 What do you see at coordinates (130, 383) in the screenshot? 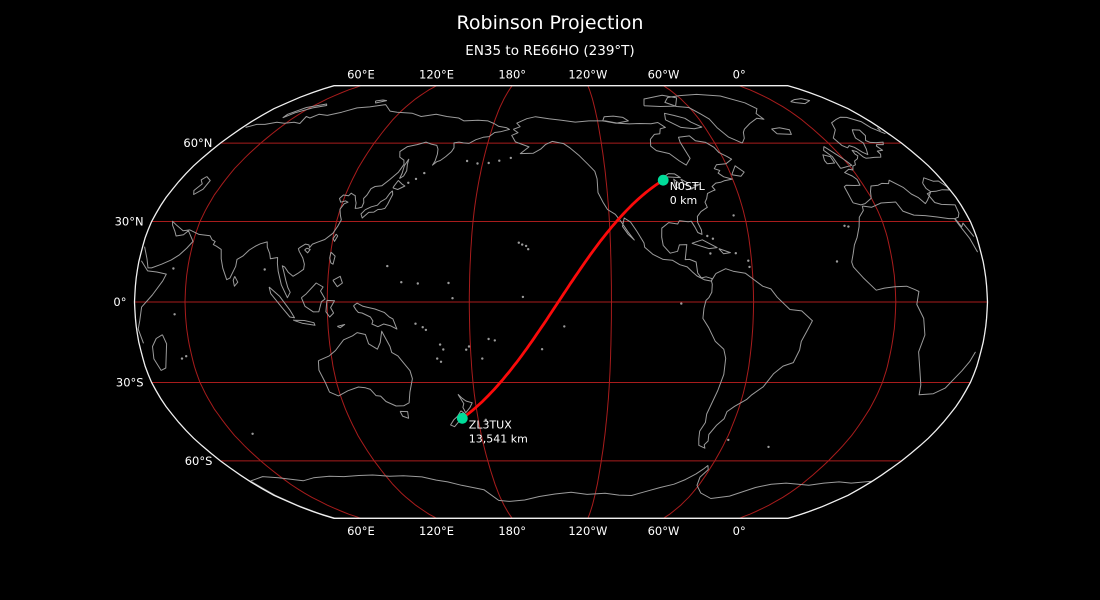
I see `parallel-label-left-3: 30°S` at bounding box center [130, 383].